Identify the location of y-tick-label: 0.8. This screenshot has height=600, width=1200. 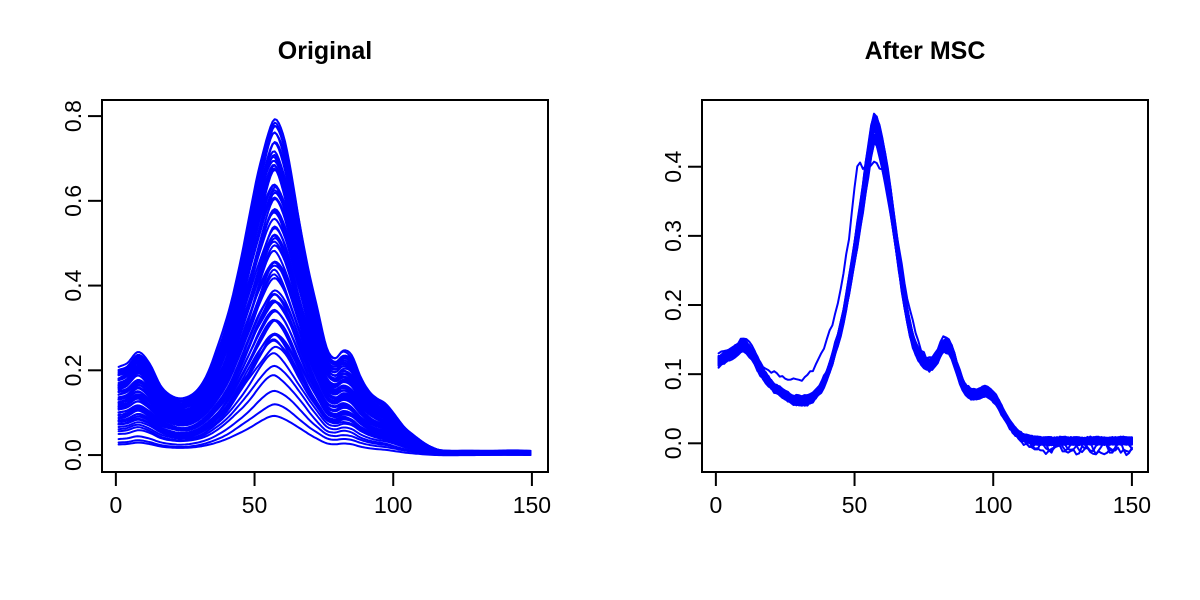
(73, 116).